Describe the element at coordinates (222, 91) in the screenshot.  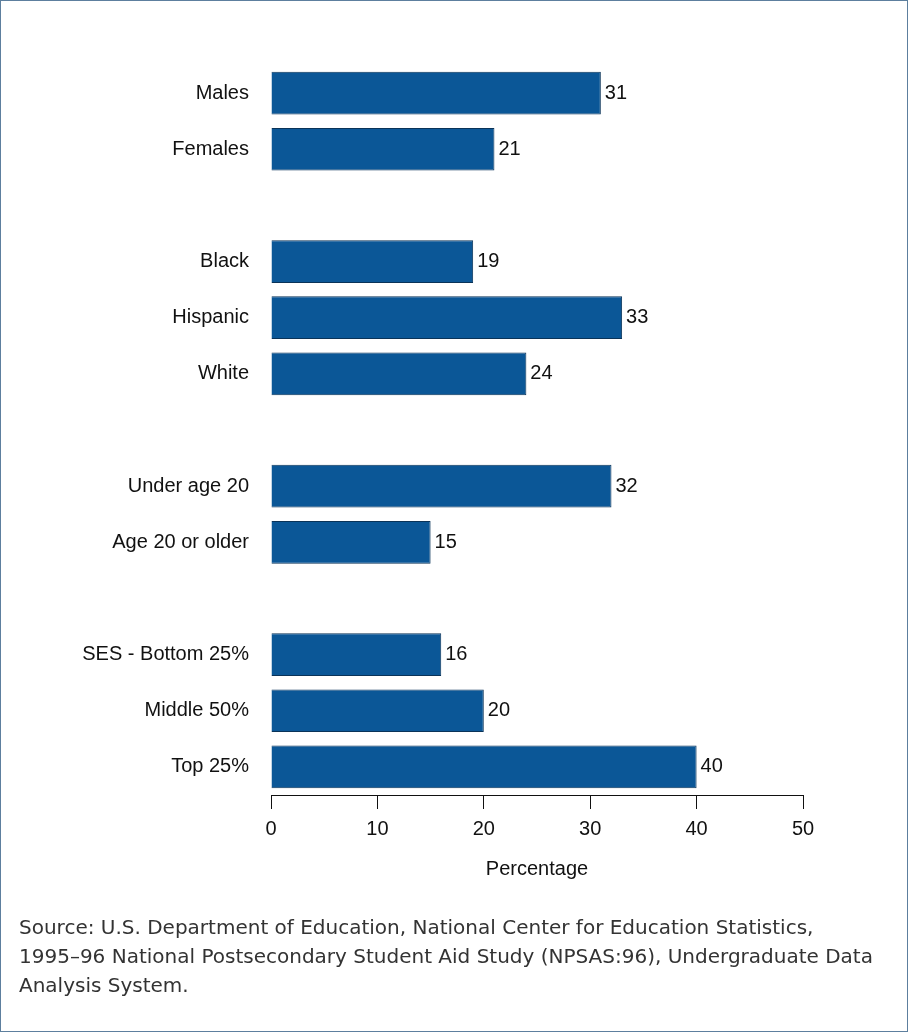
I see `y-tick-label: Males` at that location.